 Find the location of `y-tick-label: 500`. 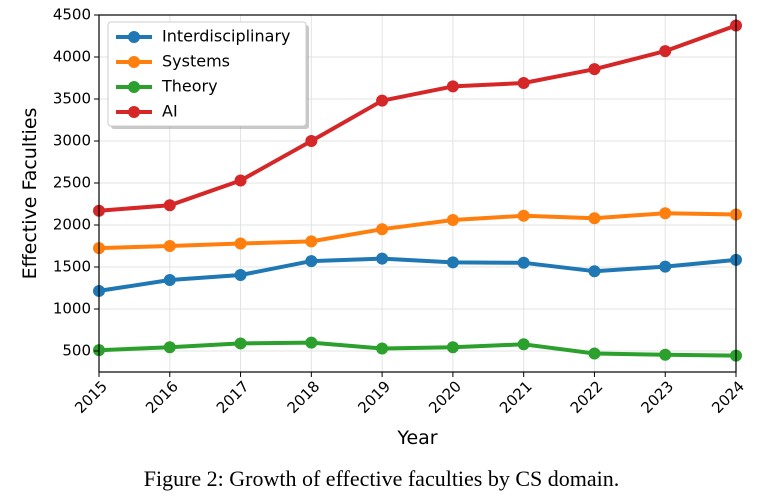

y-tick-label: 500 is located at coordinates (76, 351).